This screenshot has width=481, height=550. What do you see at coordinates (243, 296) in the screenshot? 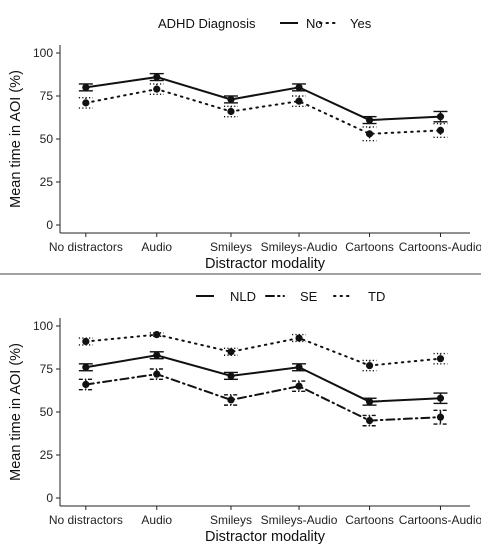
I see `legend-label-nld: NLD` at bounding box center [243, 296].